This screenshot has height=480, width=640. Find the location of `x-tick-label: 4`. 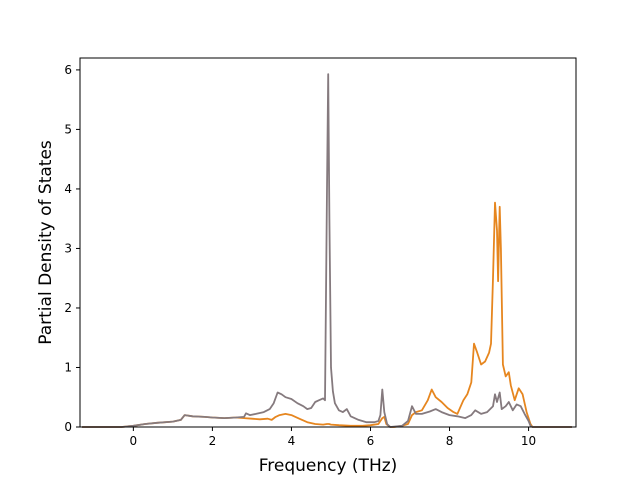

x-tick-label: 4 is located at coordinates (292, 441).